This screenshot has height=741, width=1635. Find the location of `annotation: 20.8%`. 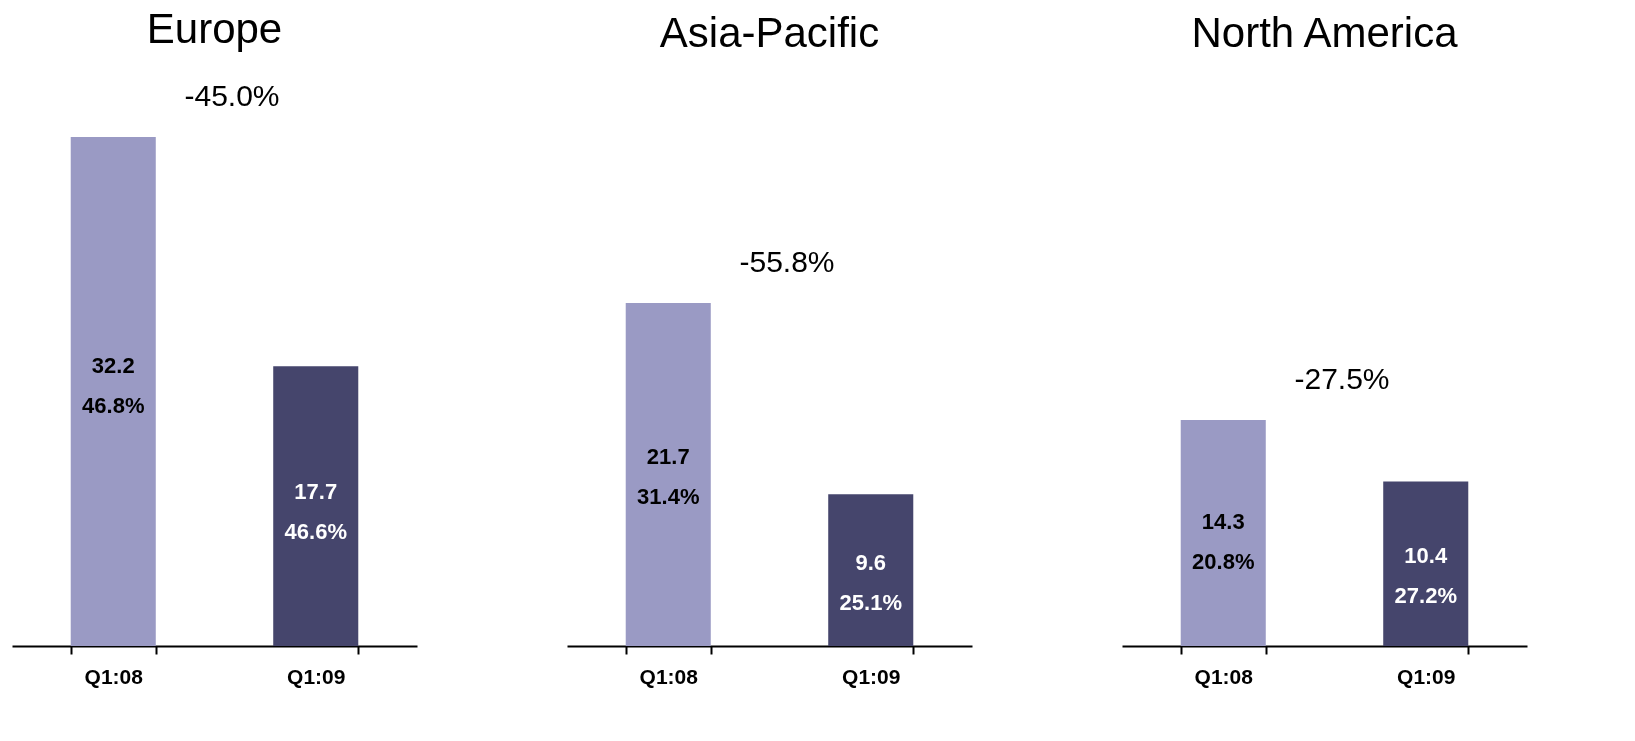

annotation: 20.8% is located at coordinates (1223, 561).